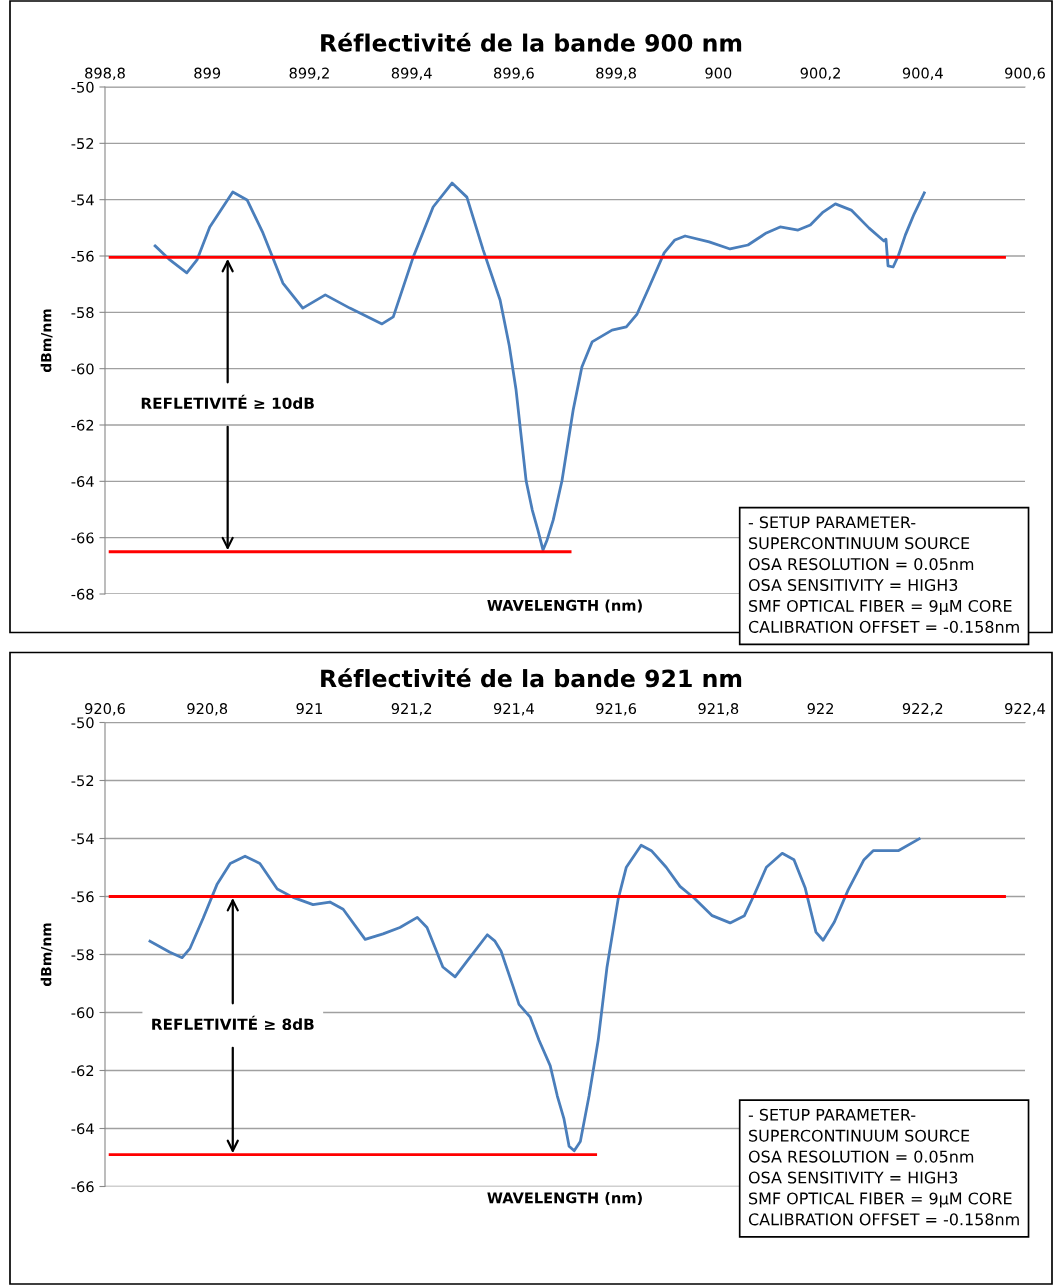 The image size is (1062, 1287). Describe the element at coordinates (531, 678) in the screenshot. I see `chart-title: Réflectivité de la bande 921 nm` at that location.